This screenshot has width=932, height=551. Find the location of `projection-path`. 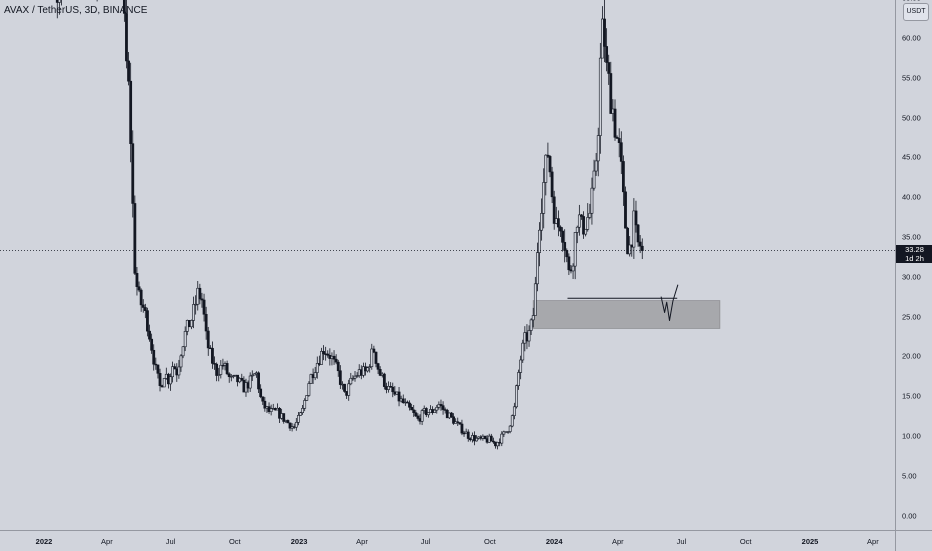

projection-path is located at coordinates (669, 302).